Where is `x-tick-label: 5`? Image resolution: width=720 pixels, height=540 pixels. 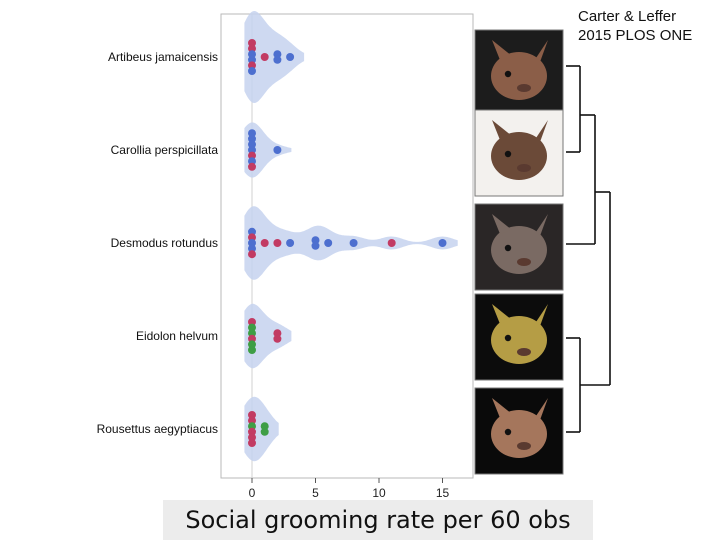
x-tick-label: 5 is located at coordinates (315, 493).